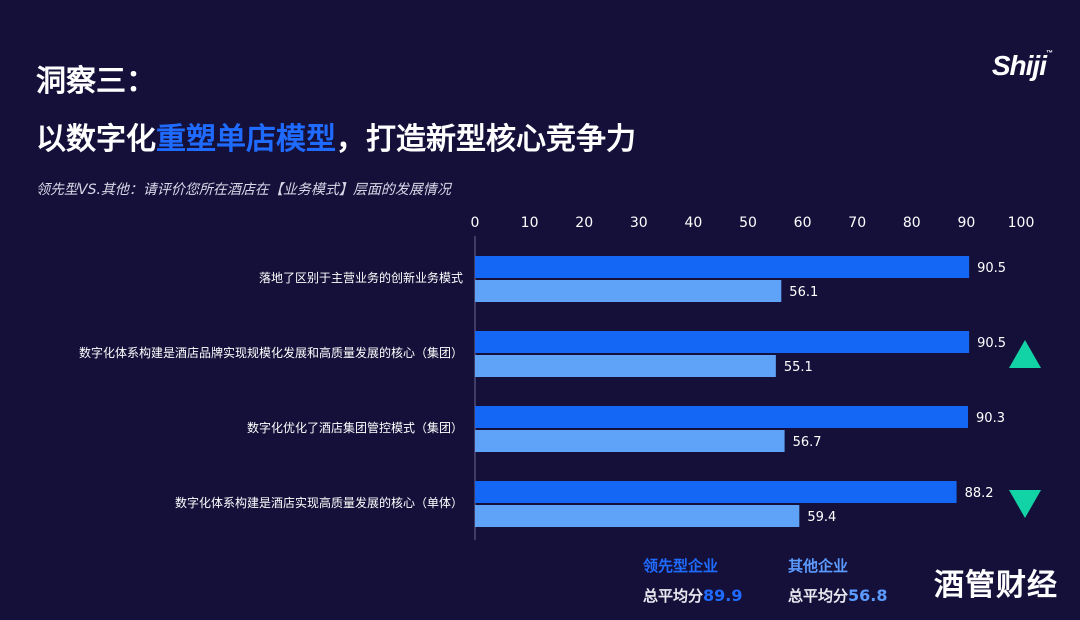 This screenshot has width=1080, height=620. I want to click on leading-average: 总平均分89.9, so click(693, 595).